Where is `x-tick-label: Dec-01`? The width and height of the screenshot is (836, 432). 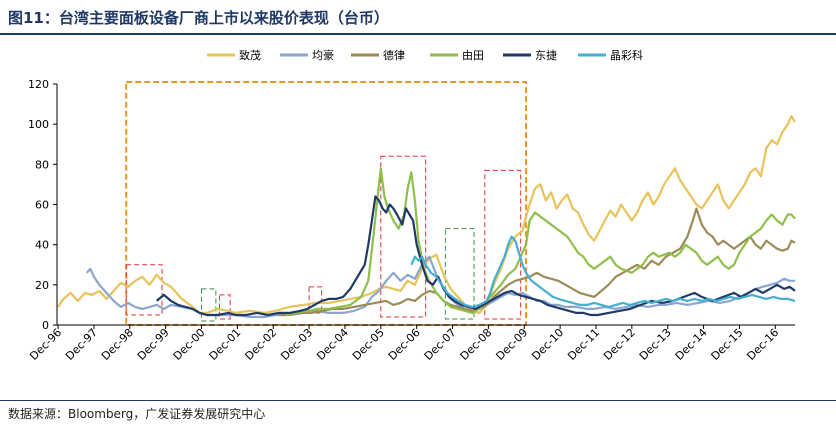 x-tick-label: Dec-01 is located at coordinates (225, 344).